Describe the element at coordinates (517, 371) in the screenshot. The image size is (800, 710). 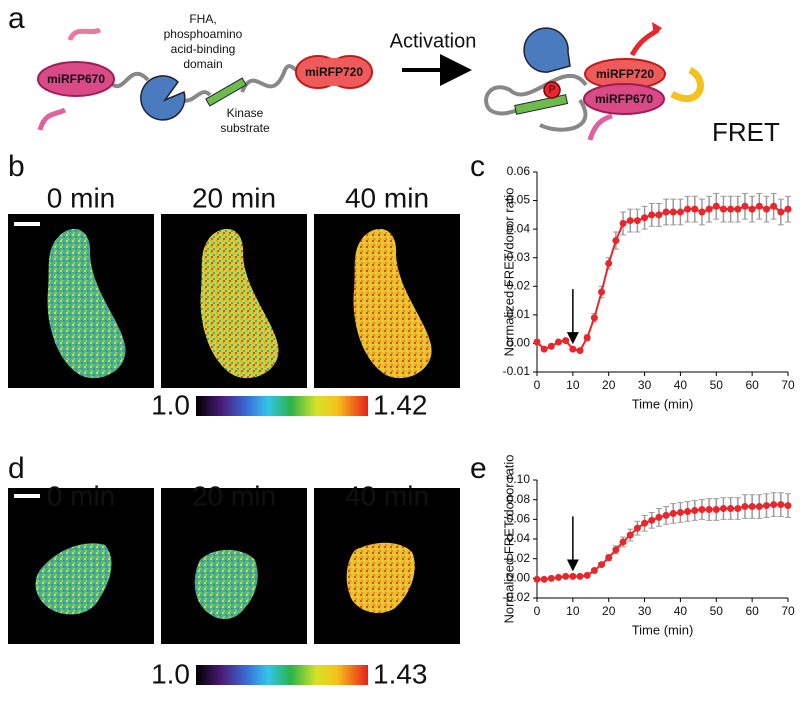
I see `y-tick-label: -0.01` at that location.